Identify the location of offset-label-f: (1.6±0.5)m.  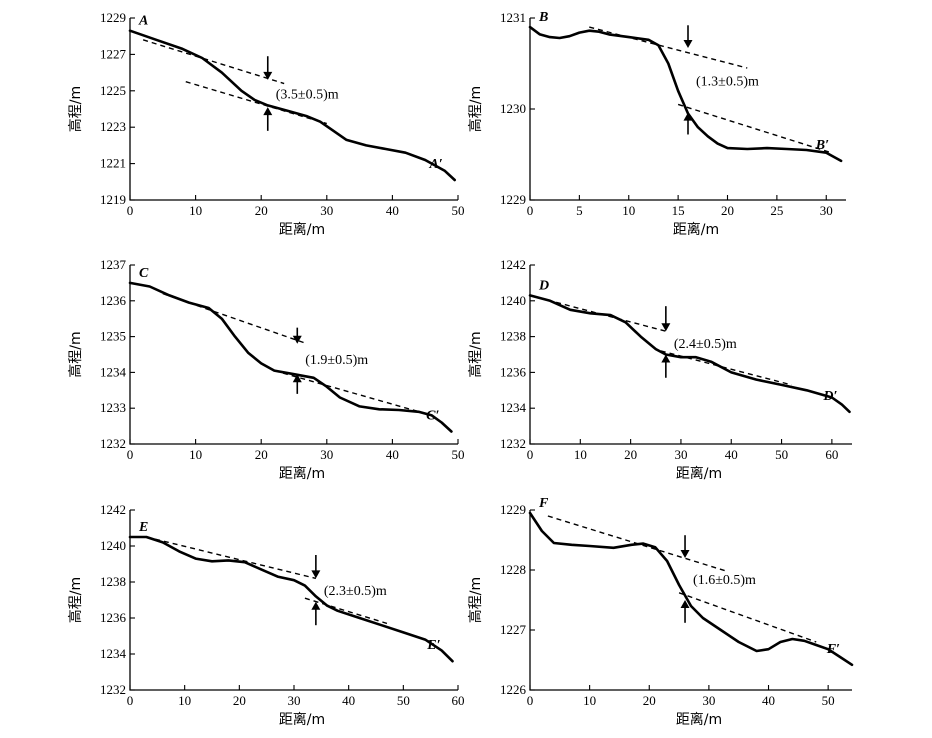
(724, 580).